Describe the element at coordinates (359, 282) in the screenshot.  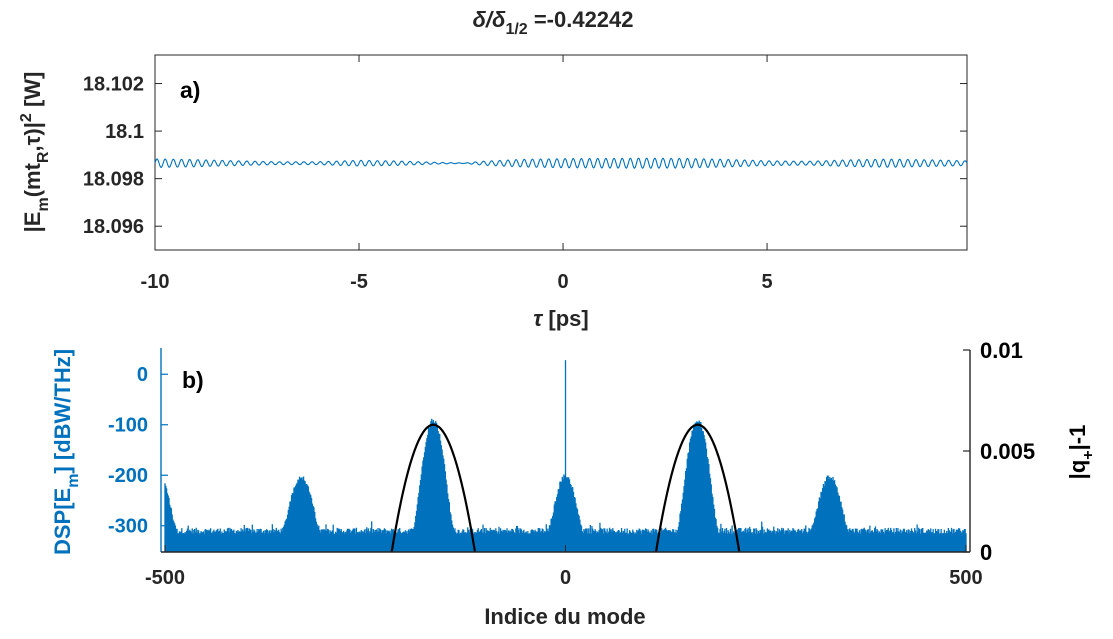
I see `x-tick-label: -5` at that location.